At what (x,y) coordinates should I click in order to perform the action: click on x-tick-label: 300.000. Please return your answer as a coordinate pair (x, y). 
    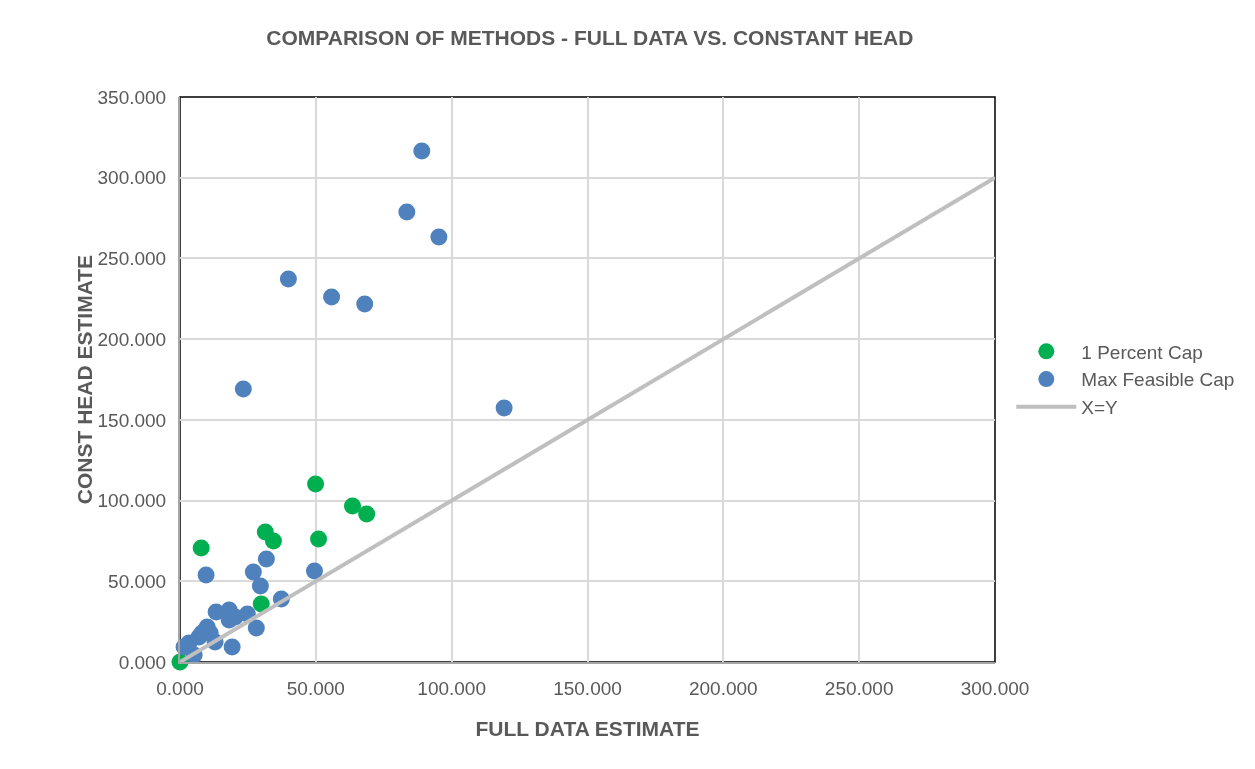
    Looking at the image, I should click on (995, 688).